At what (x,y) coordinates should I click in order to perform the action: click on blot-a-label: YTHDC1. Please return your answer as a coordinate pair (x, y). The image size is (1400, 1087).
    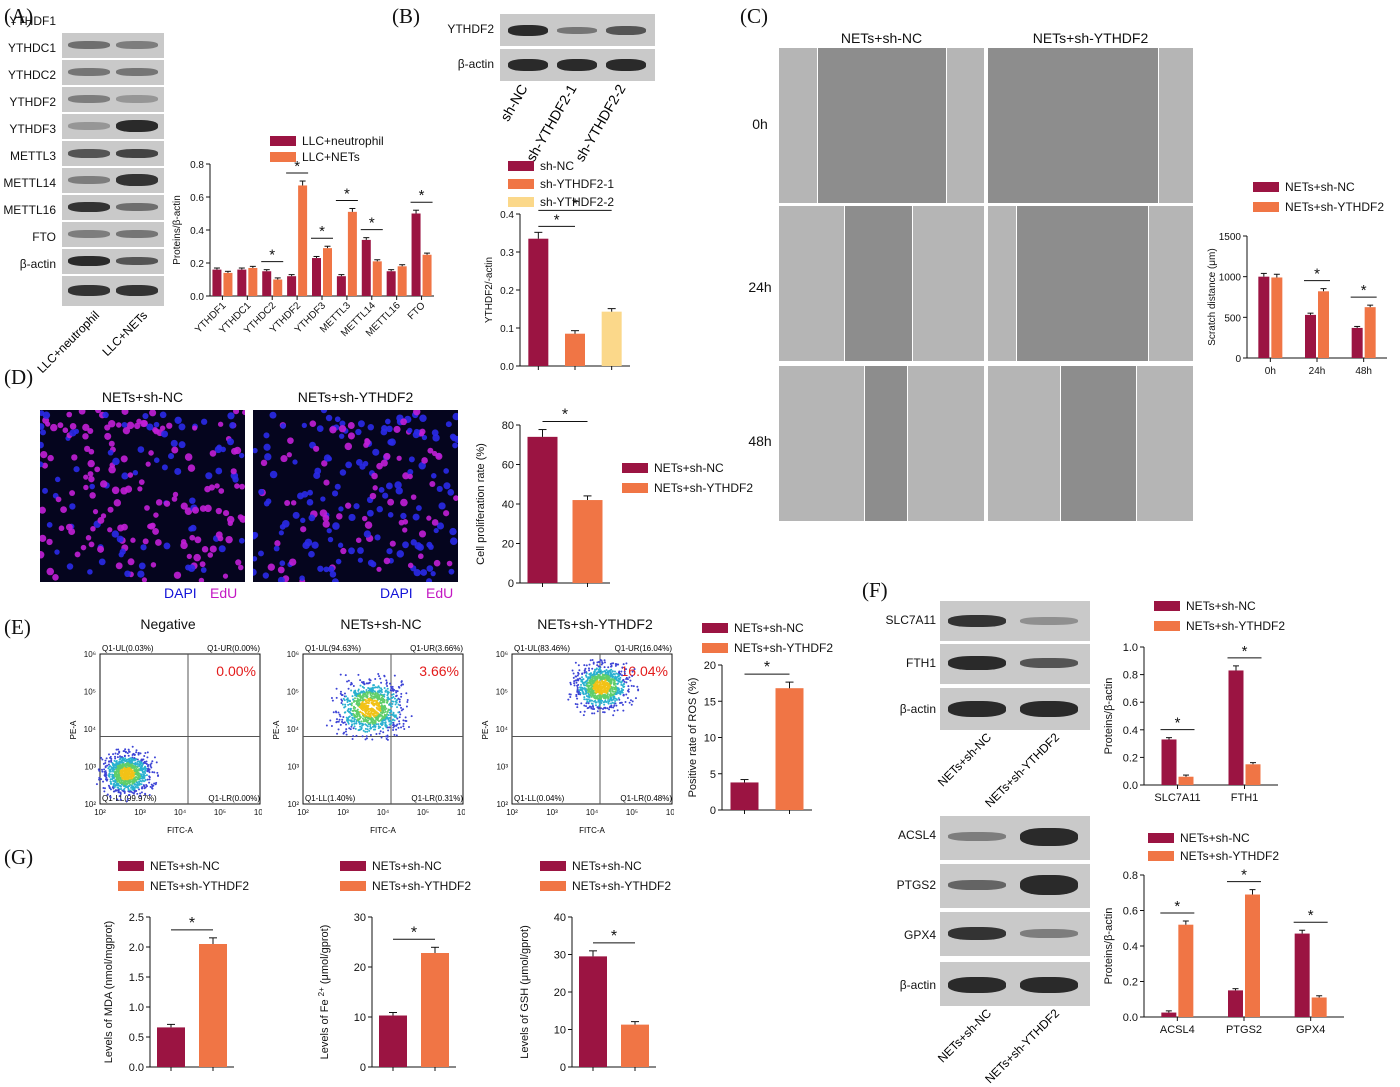
    Looking at the image, I should click on (31, 48).